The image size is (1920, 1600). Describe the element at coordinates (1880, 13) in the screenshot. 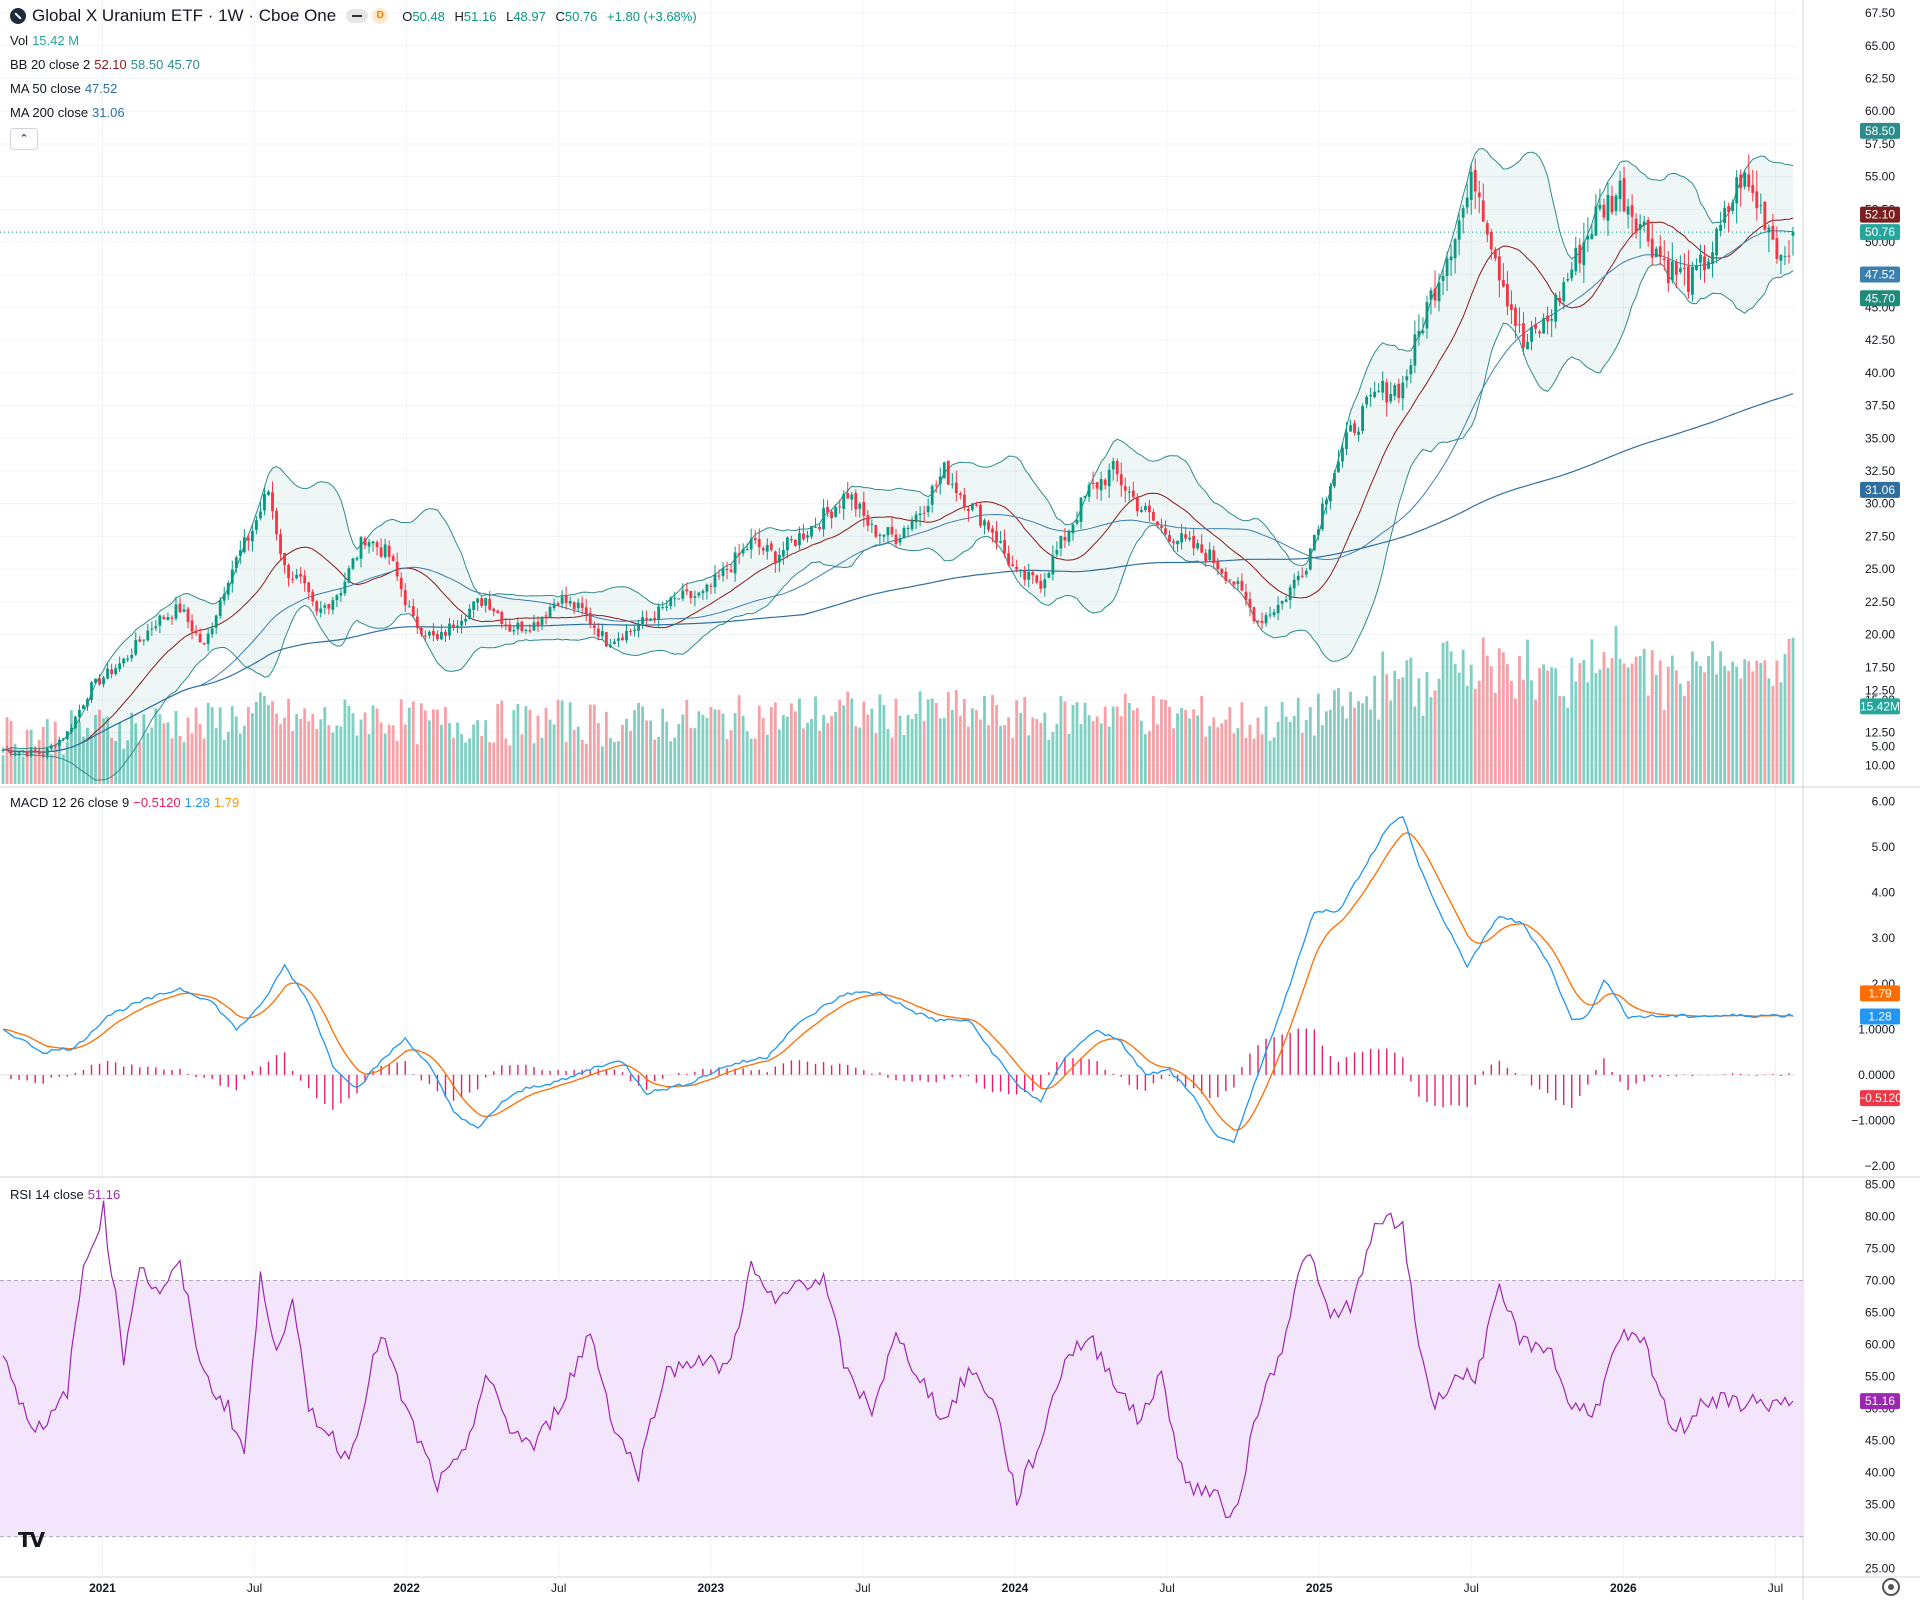

I see `price-tick-label: 67.50` at that location.